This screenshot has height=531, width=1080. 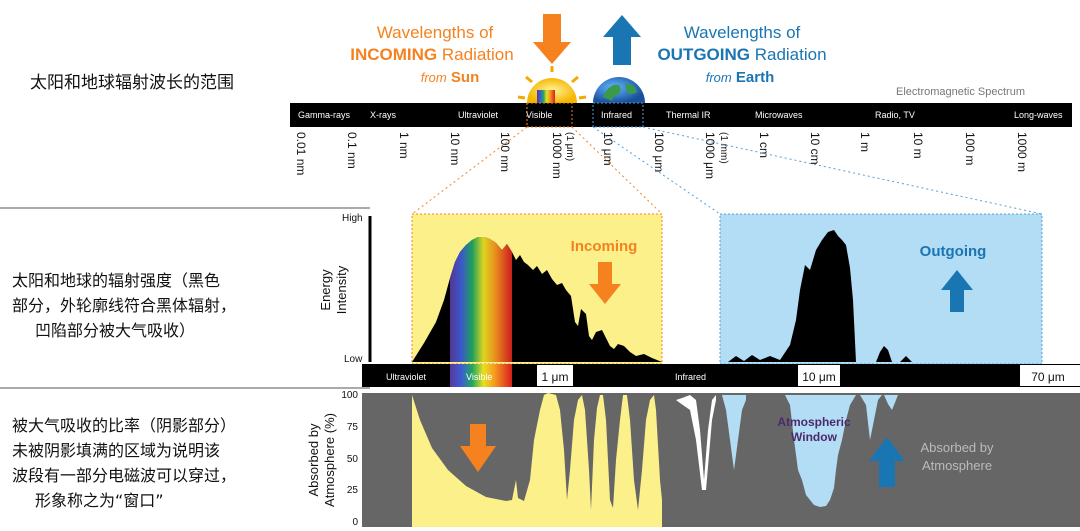 What do you see at coordinates (352, 150) in the screenshot?
I see `spectrum-tick-label: 0.1 nm` at bounding box center [352, 150].